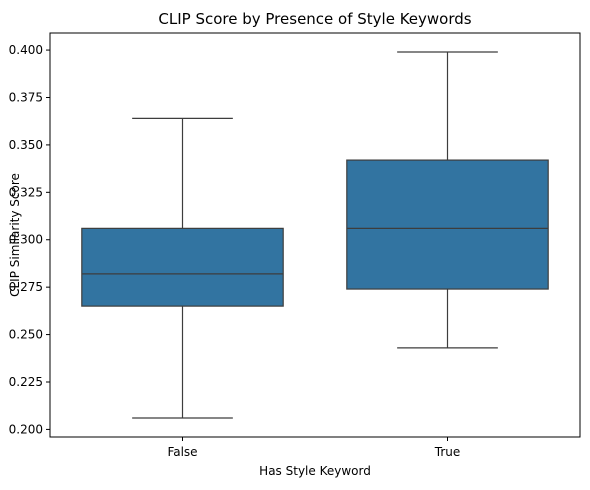 The width and height of the screenshot is (590, 490). I want to click on y-tick-label: 0.325, so click(26, 192).